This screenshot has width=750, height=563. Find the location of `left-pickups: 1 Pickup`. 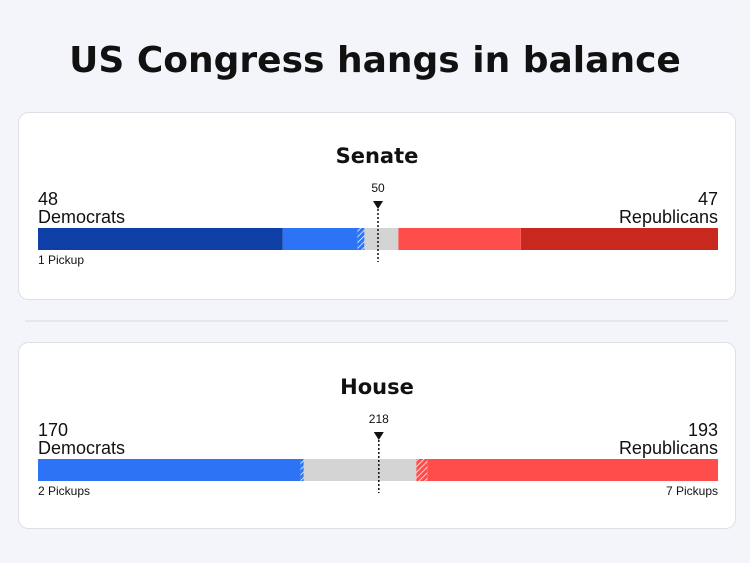

left-pickups: 1 Pickup is located at coordinates (61, 260).